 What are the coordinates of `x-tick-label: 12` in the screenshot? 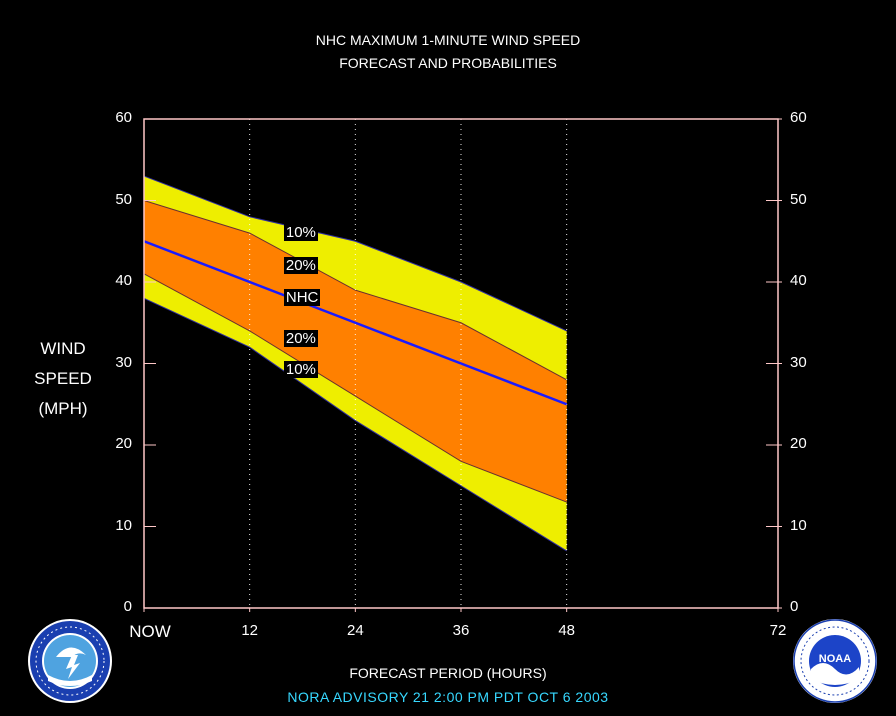 It's located at (249, 630).